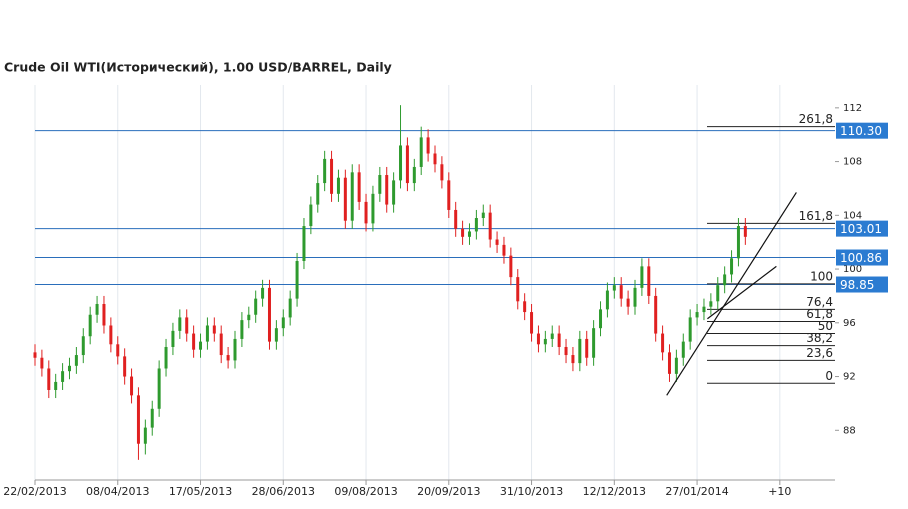 The image size is (908, 509). Describe the element at coordinates (531, 491) in the screenshot. I see `x-tick-label: 31/10/2013` at that location.